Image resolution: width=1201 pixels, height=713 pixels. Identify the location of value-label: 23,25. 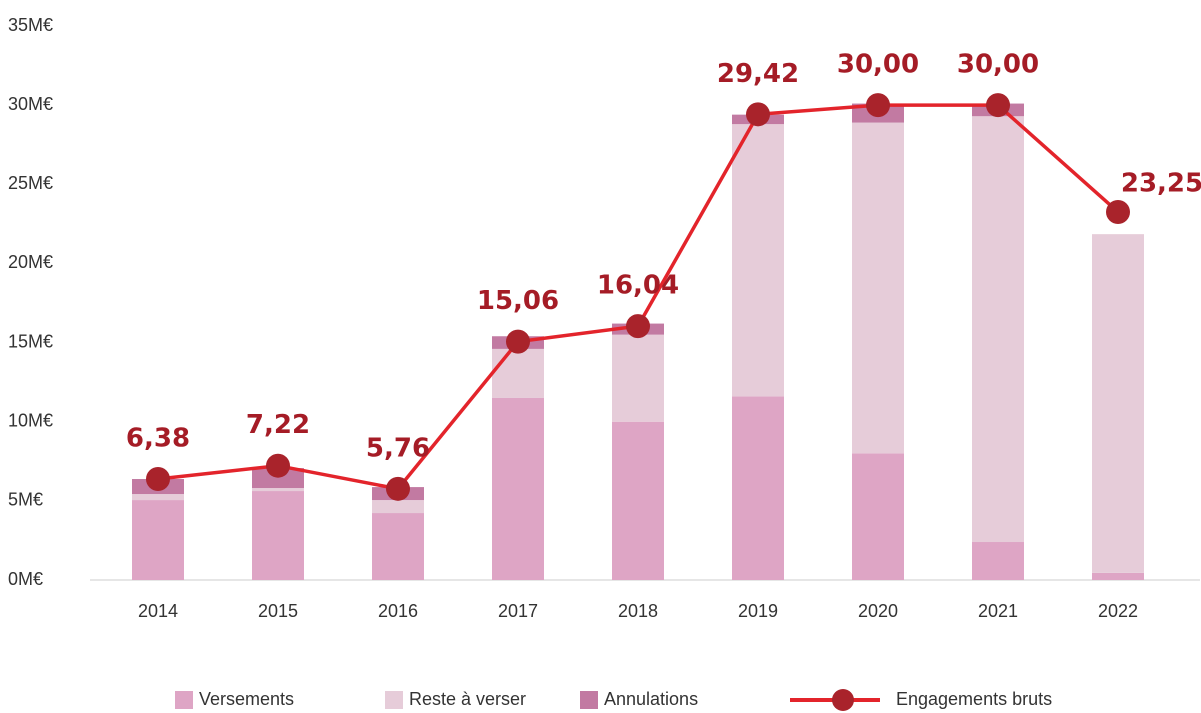
(1161, 183).